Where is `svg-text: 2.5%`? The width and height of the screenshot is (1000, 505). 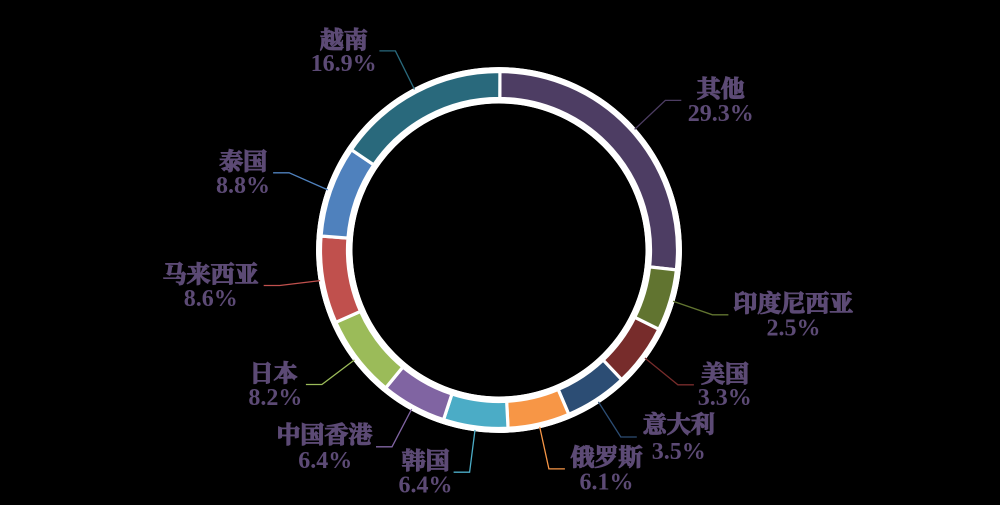 svg-text: 2.5% is located at coordinates (794, 328).